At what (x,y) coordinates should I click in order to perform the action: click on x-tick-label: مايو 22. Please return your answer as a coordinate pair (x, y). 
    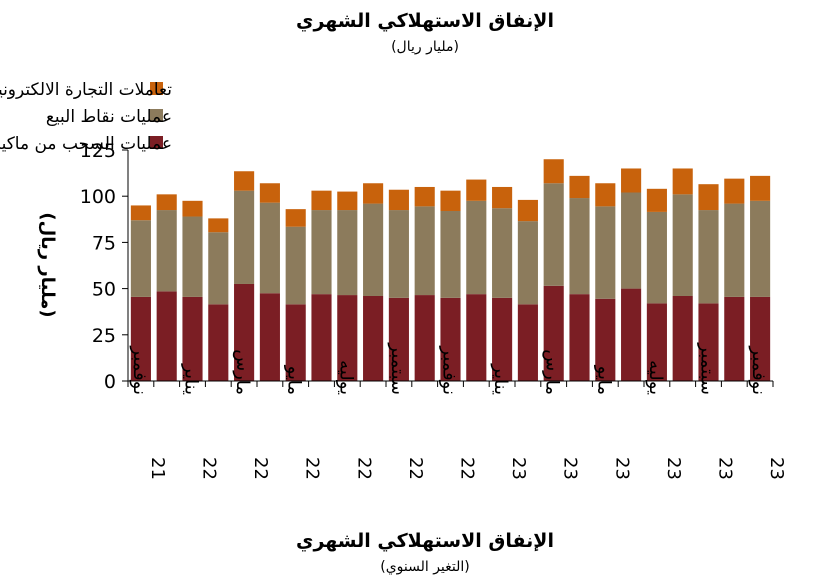
    Looking at the image, I should click on (303, 422).